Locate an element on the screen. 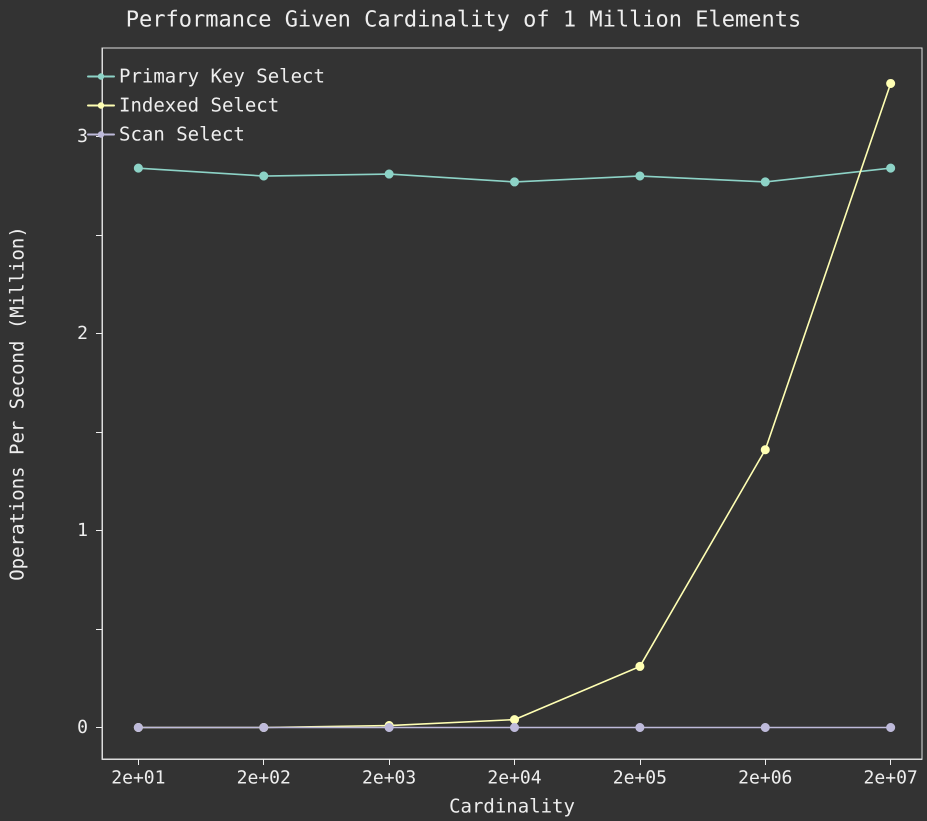 This screenshot has height=821, width=927. legend-label: Scan Select is located at coordinates (182, 135).